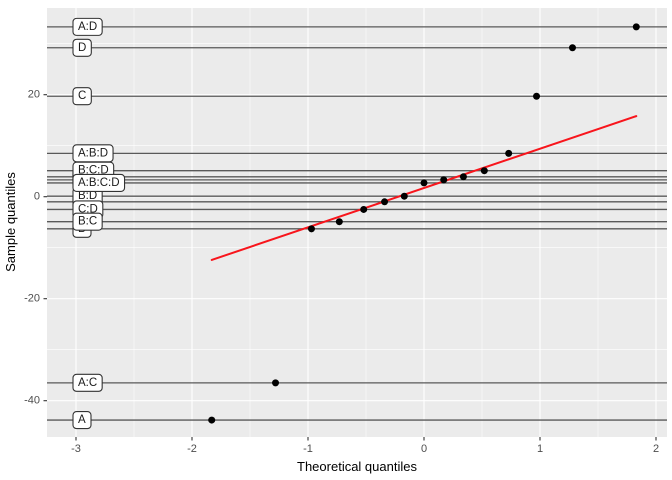 This screenshot has width=672, height=480. What do you see at coordinates (636, 27) in the screenshot?
I see `data-point-a-d` at bounding box center [636, 27].